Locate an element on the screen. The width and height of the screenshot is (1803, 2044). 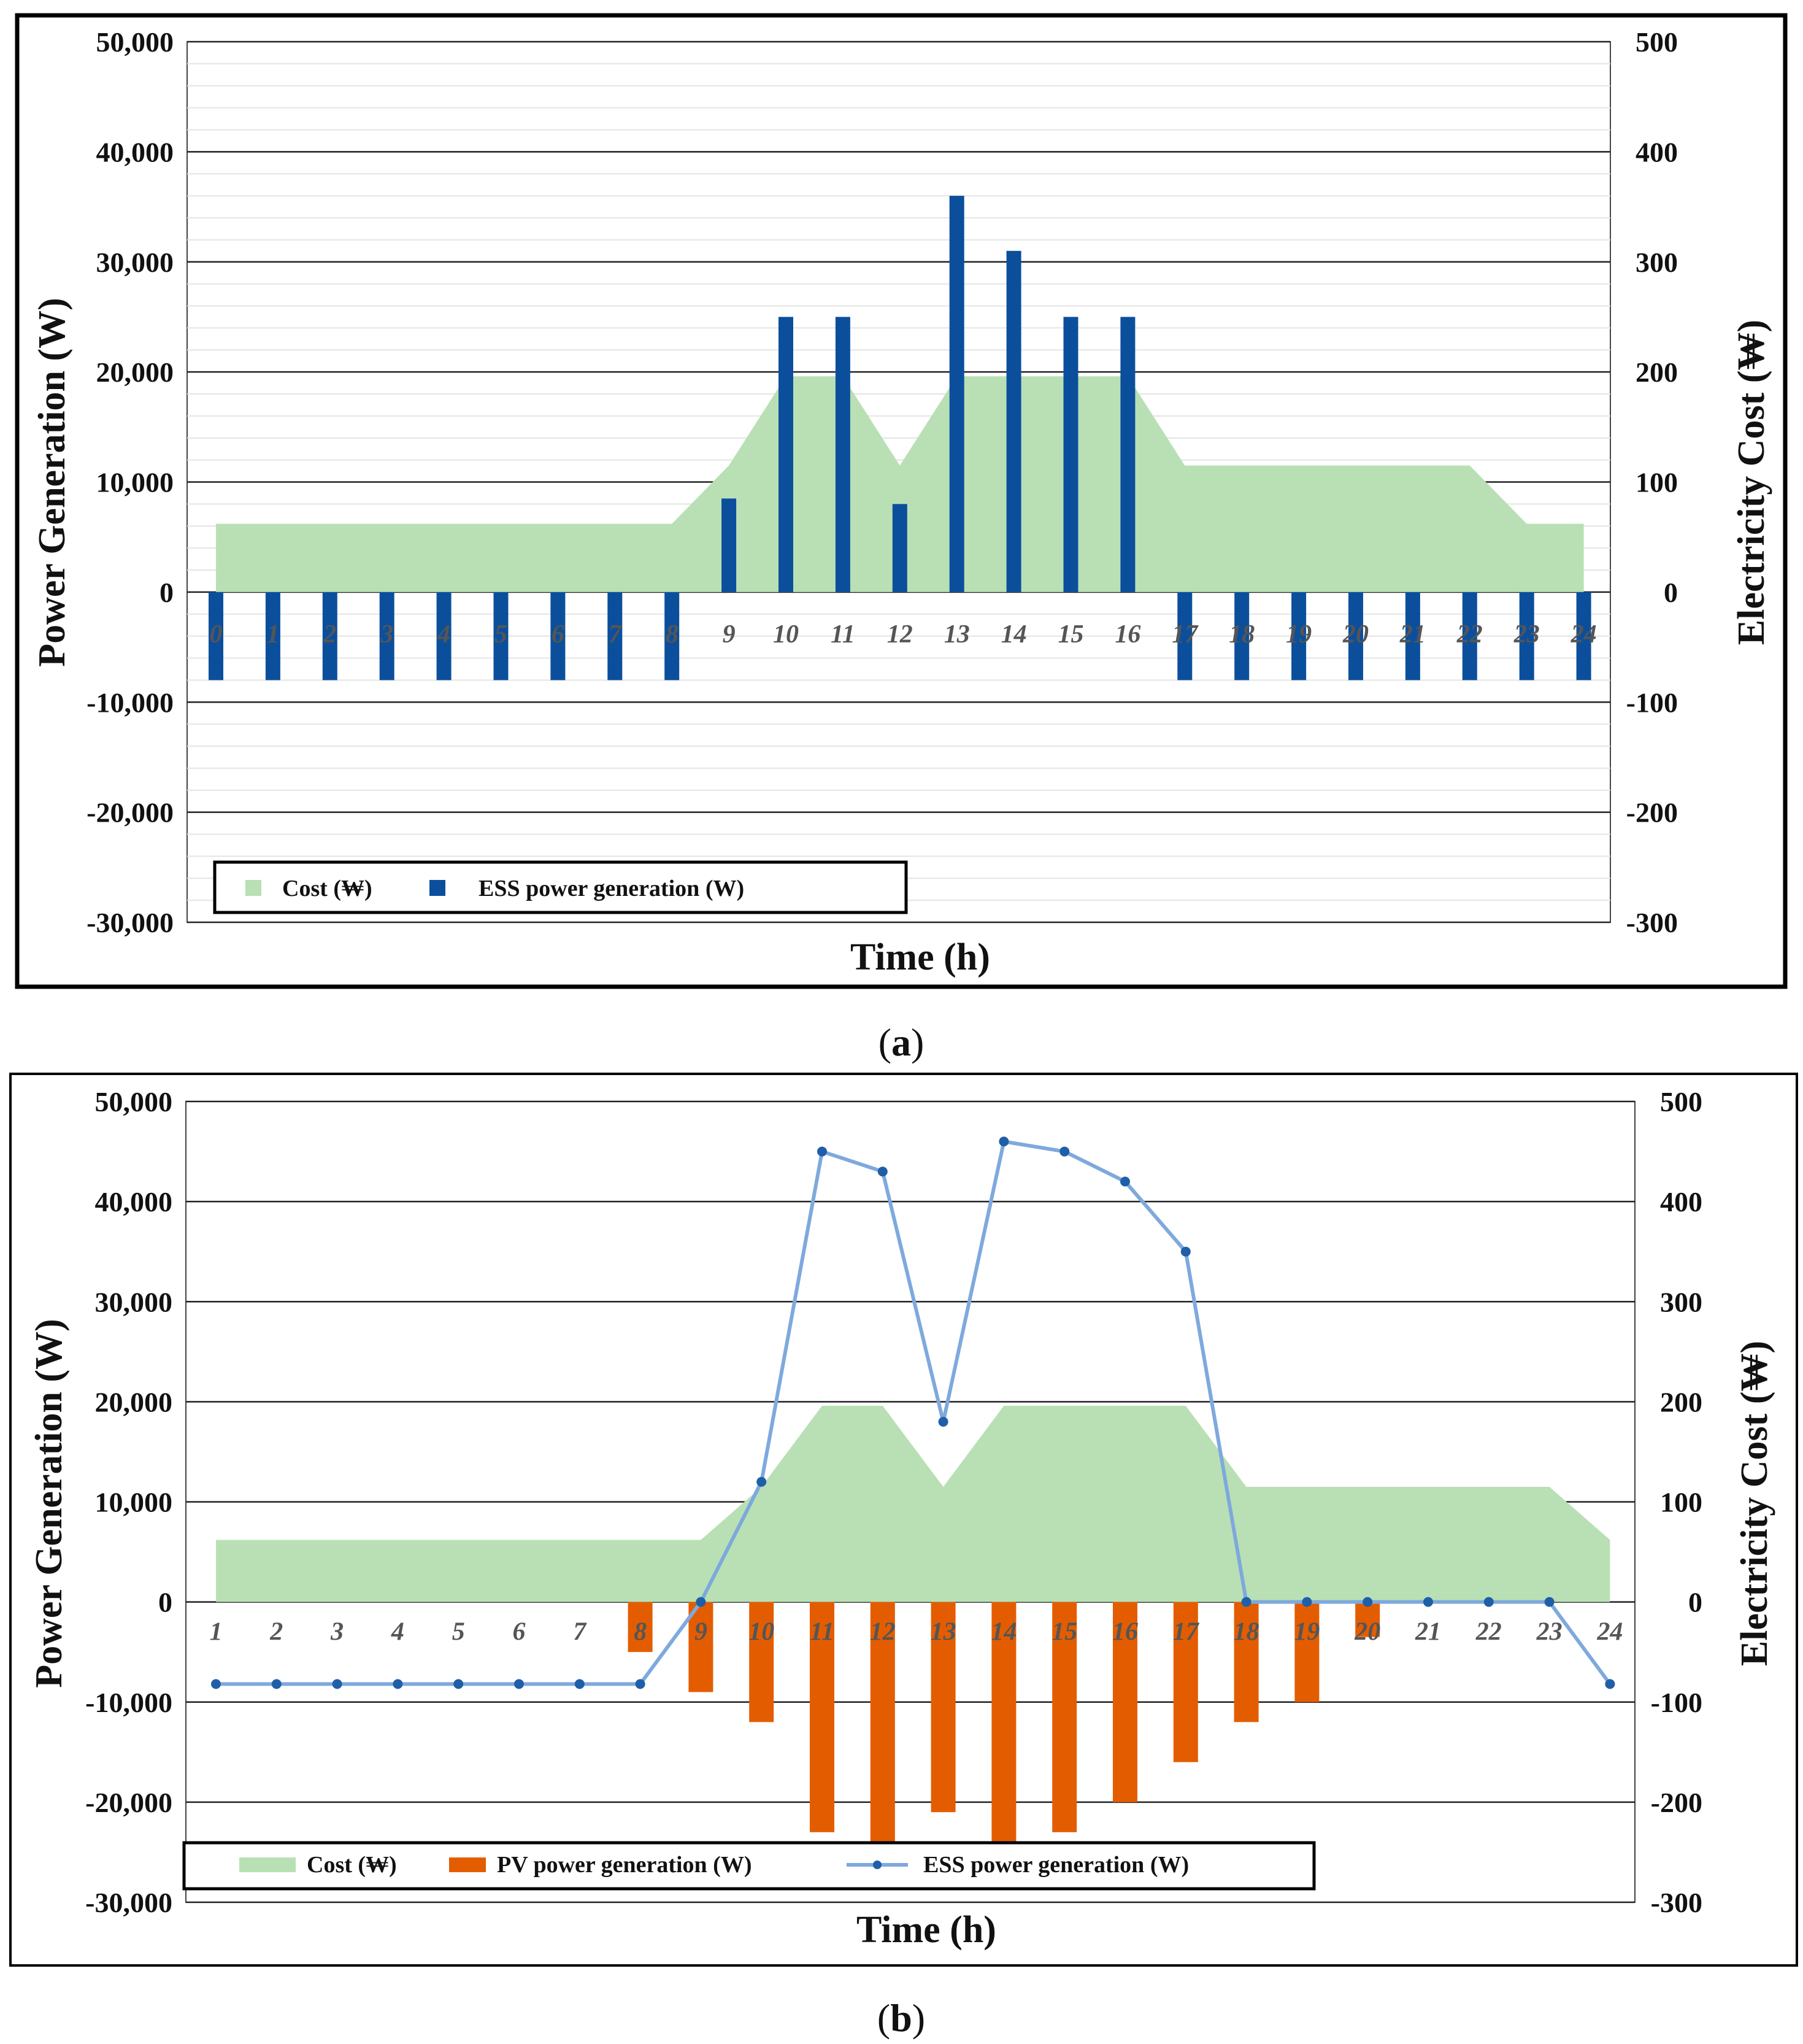
panel-b-caption-letter: b is located at coordinates (901, 2018).